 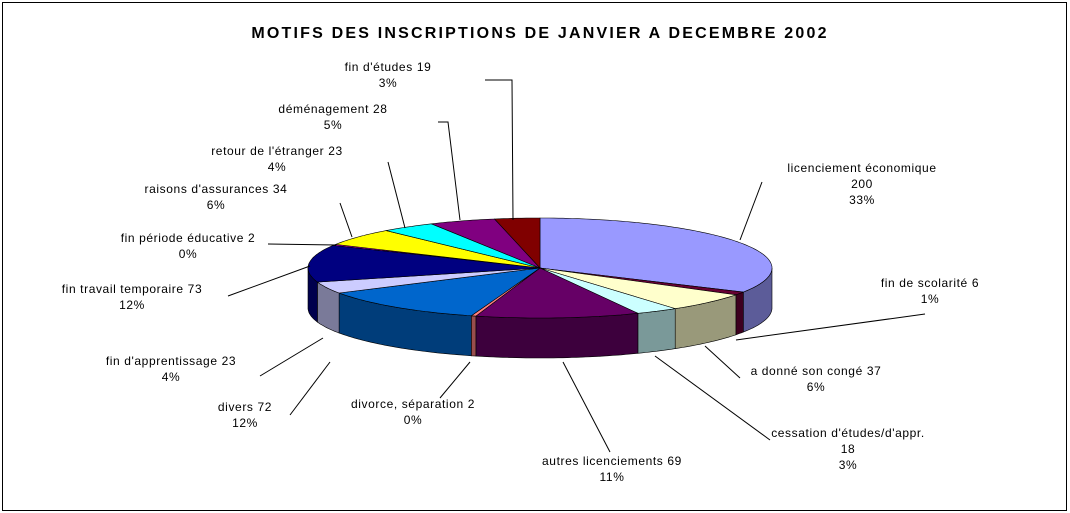 I want to click on category-label: licenciement économique, so click(x=861, y=168).